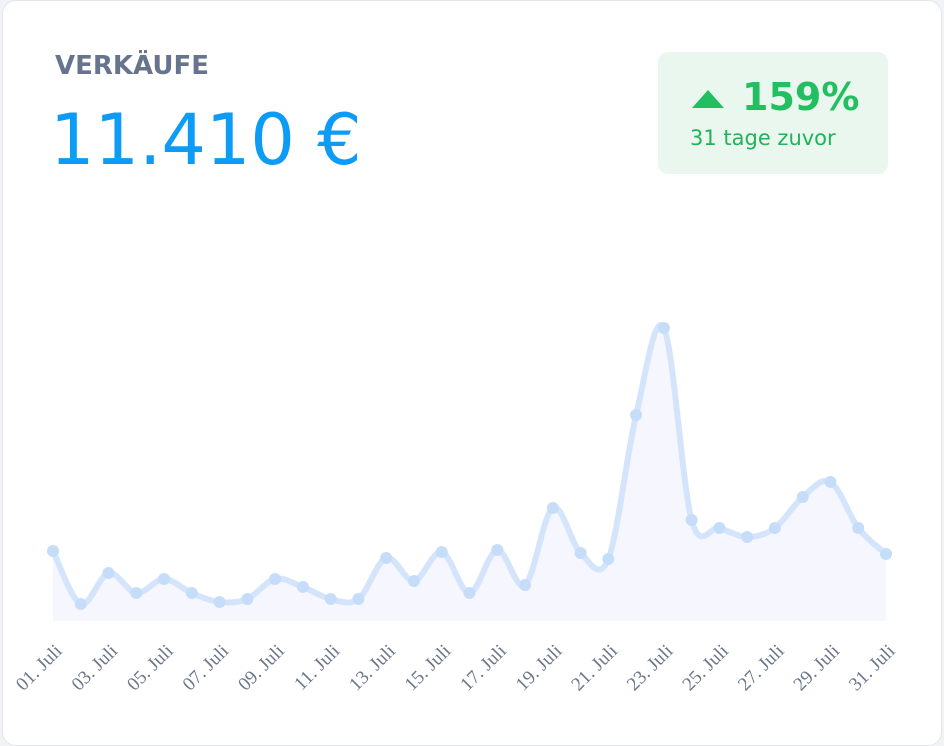  I want to click on change: 159%, so click(800, 97).